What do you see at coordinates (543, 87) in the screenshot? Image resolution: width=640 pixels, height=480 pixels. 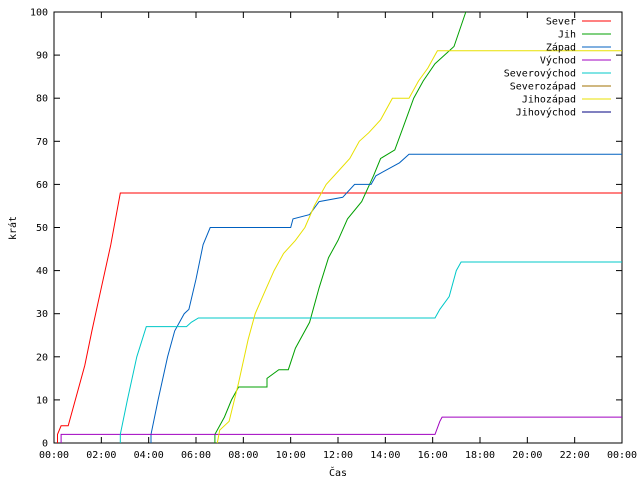 I see `legend-label: Severozápad` at bounding box center [543, 87].